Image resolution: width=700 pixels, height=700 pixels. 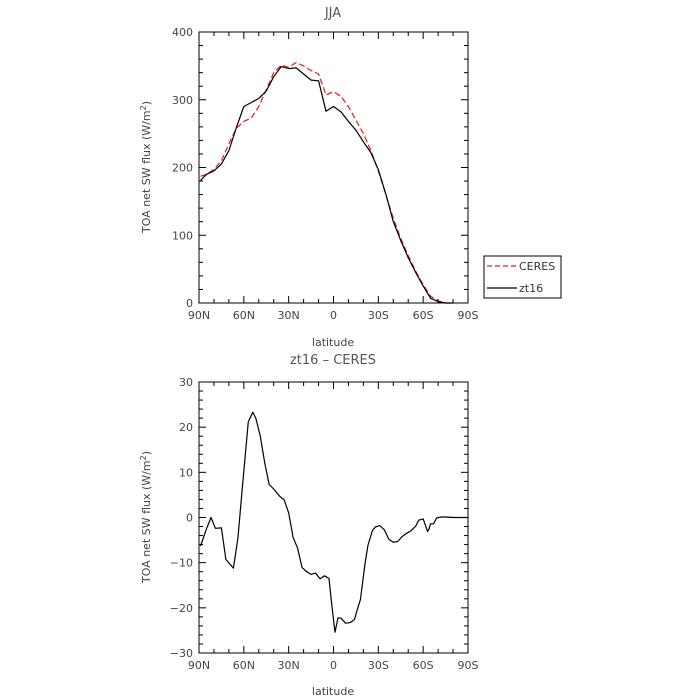 I want to click on y-tick-label: 30, so click(x=186, y=382).